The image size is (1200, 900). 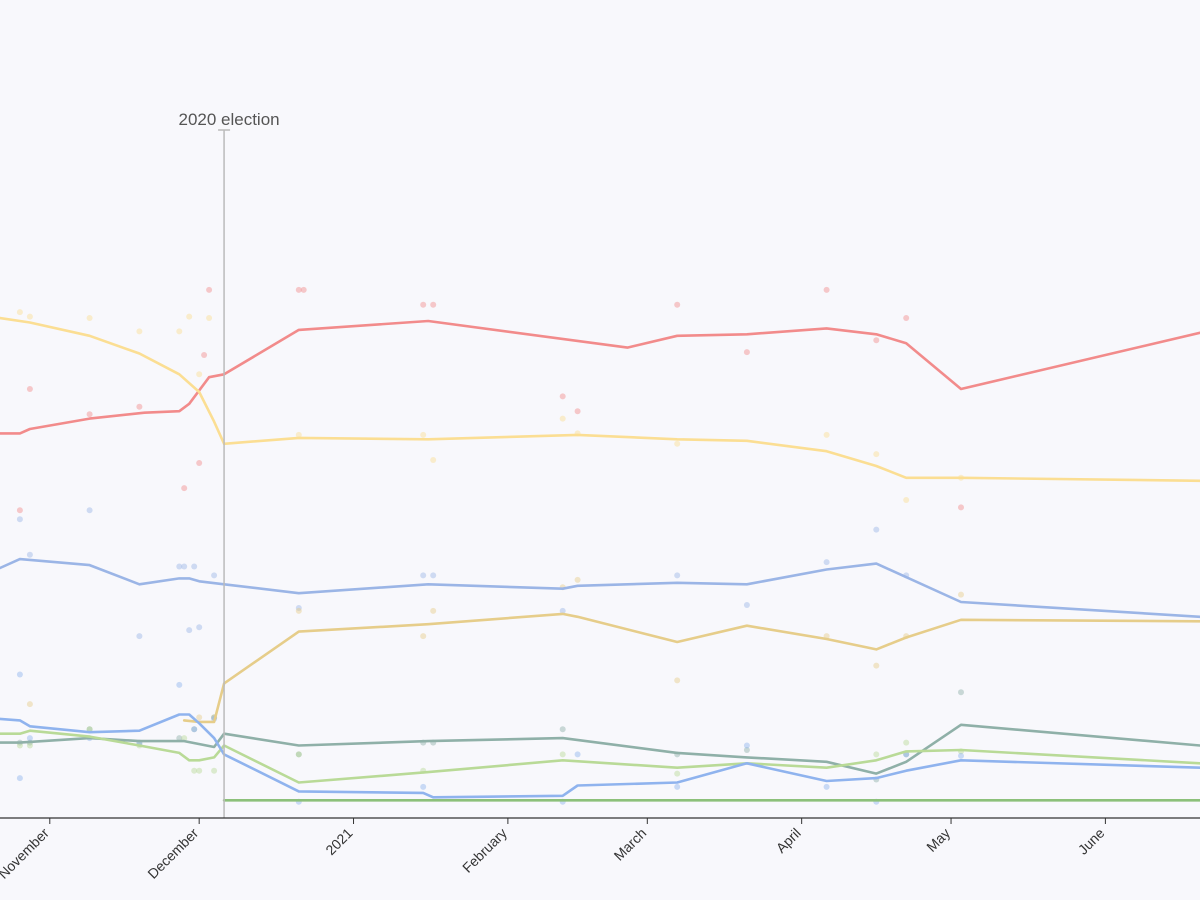 What do you see at coordinates (600, 749) in the screenshot?
I see `series-4-line` at bounding box center [600, 749].